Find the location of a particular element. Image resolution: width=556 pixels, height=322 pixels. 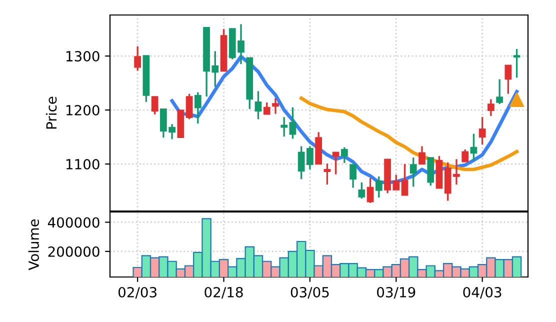

y-tick-label: 400000 is located at coordinates (74, 222).